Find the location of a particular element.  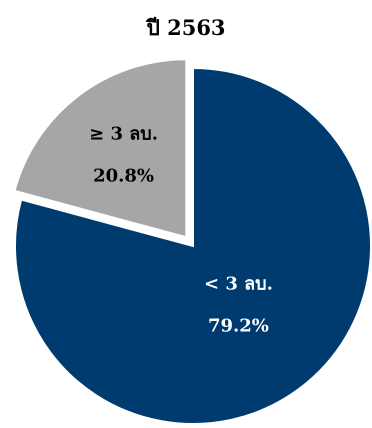

slice-label-2: ≥ 3 ลบ. is located at coordinates (123, 133).